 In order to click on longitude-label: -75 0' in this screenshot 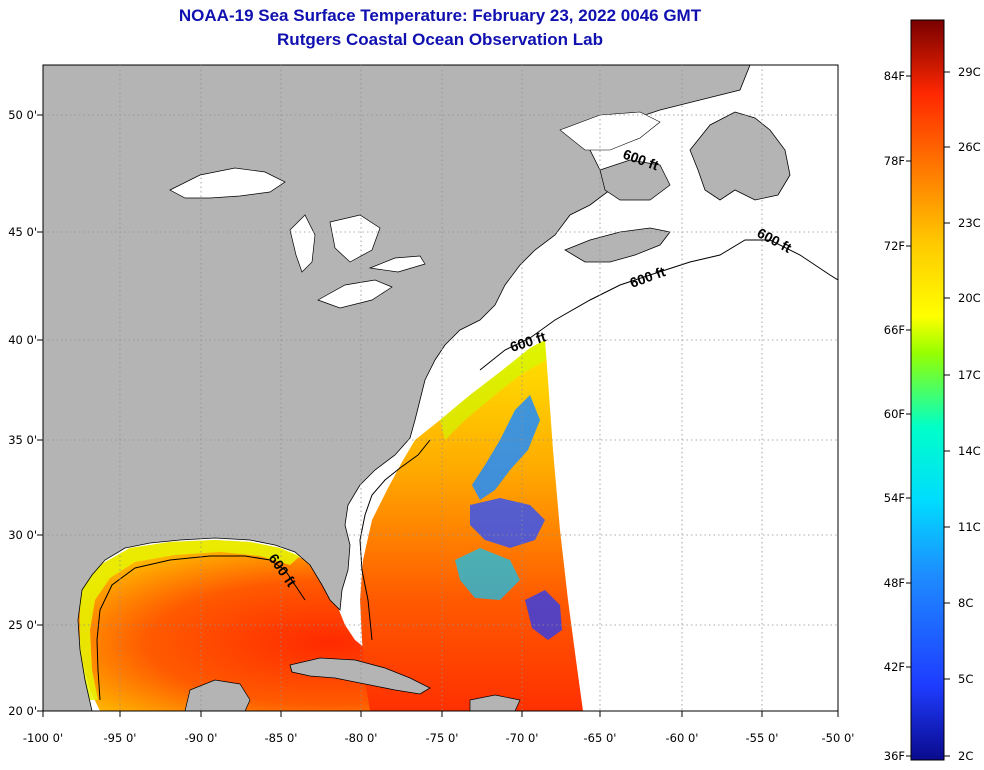, I will do `click(442, 738)`.